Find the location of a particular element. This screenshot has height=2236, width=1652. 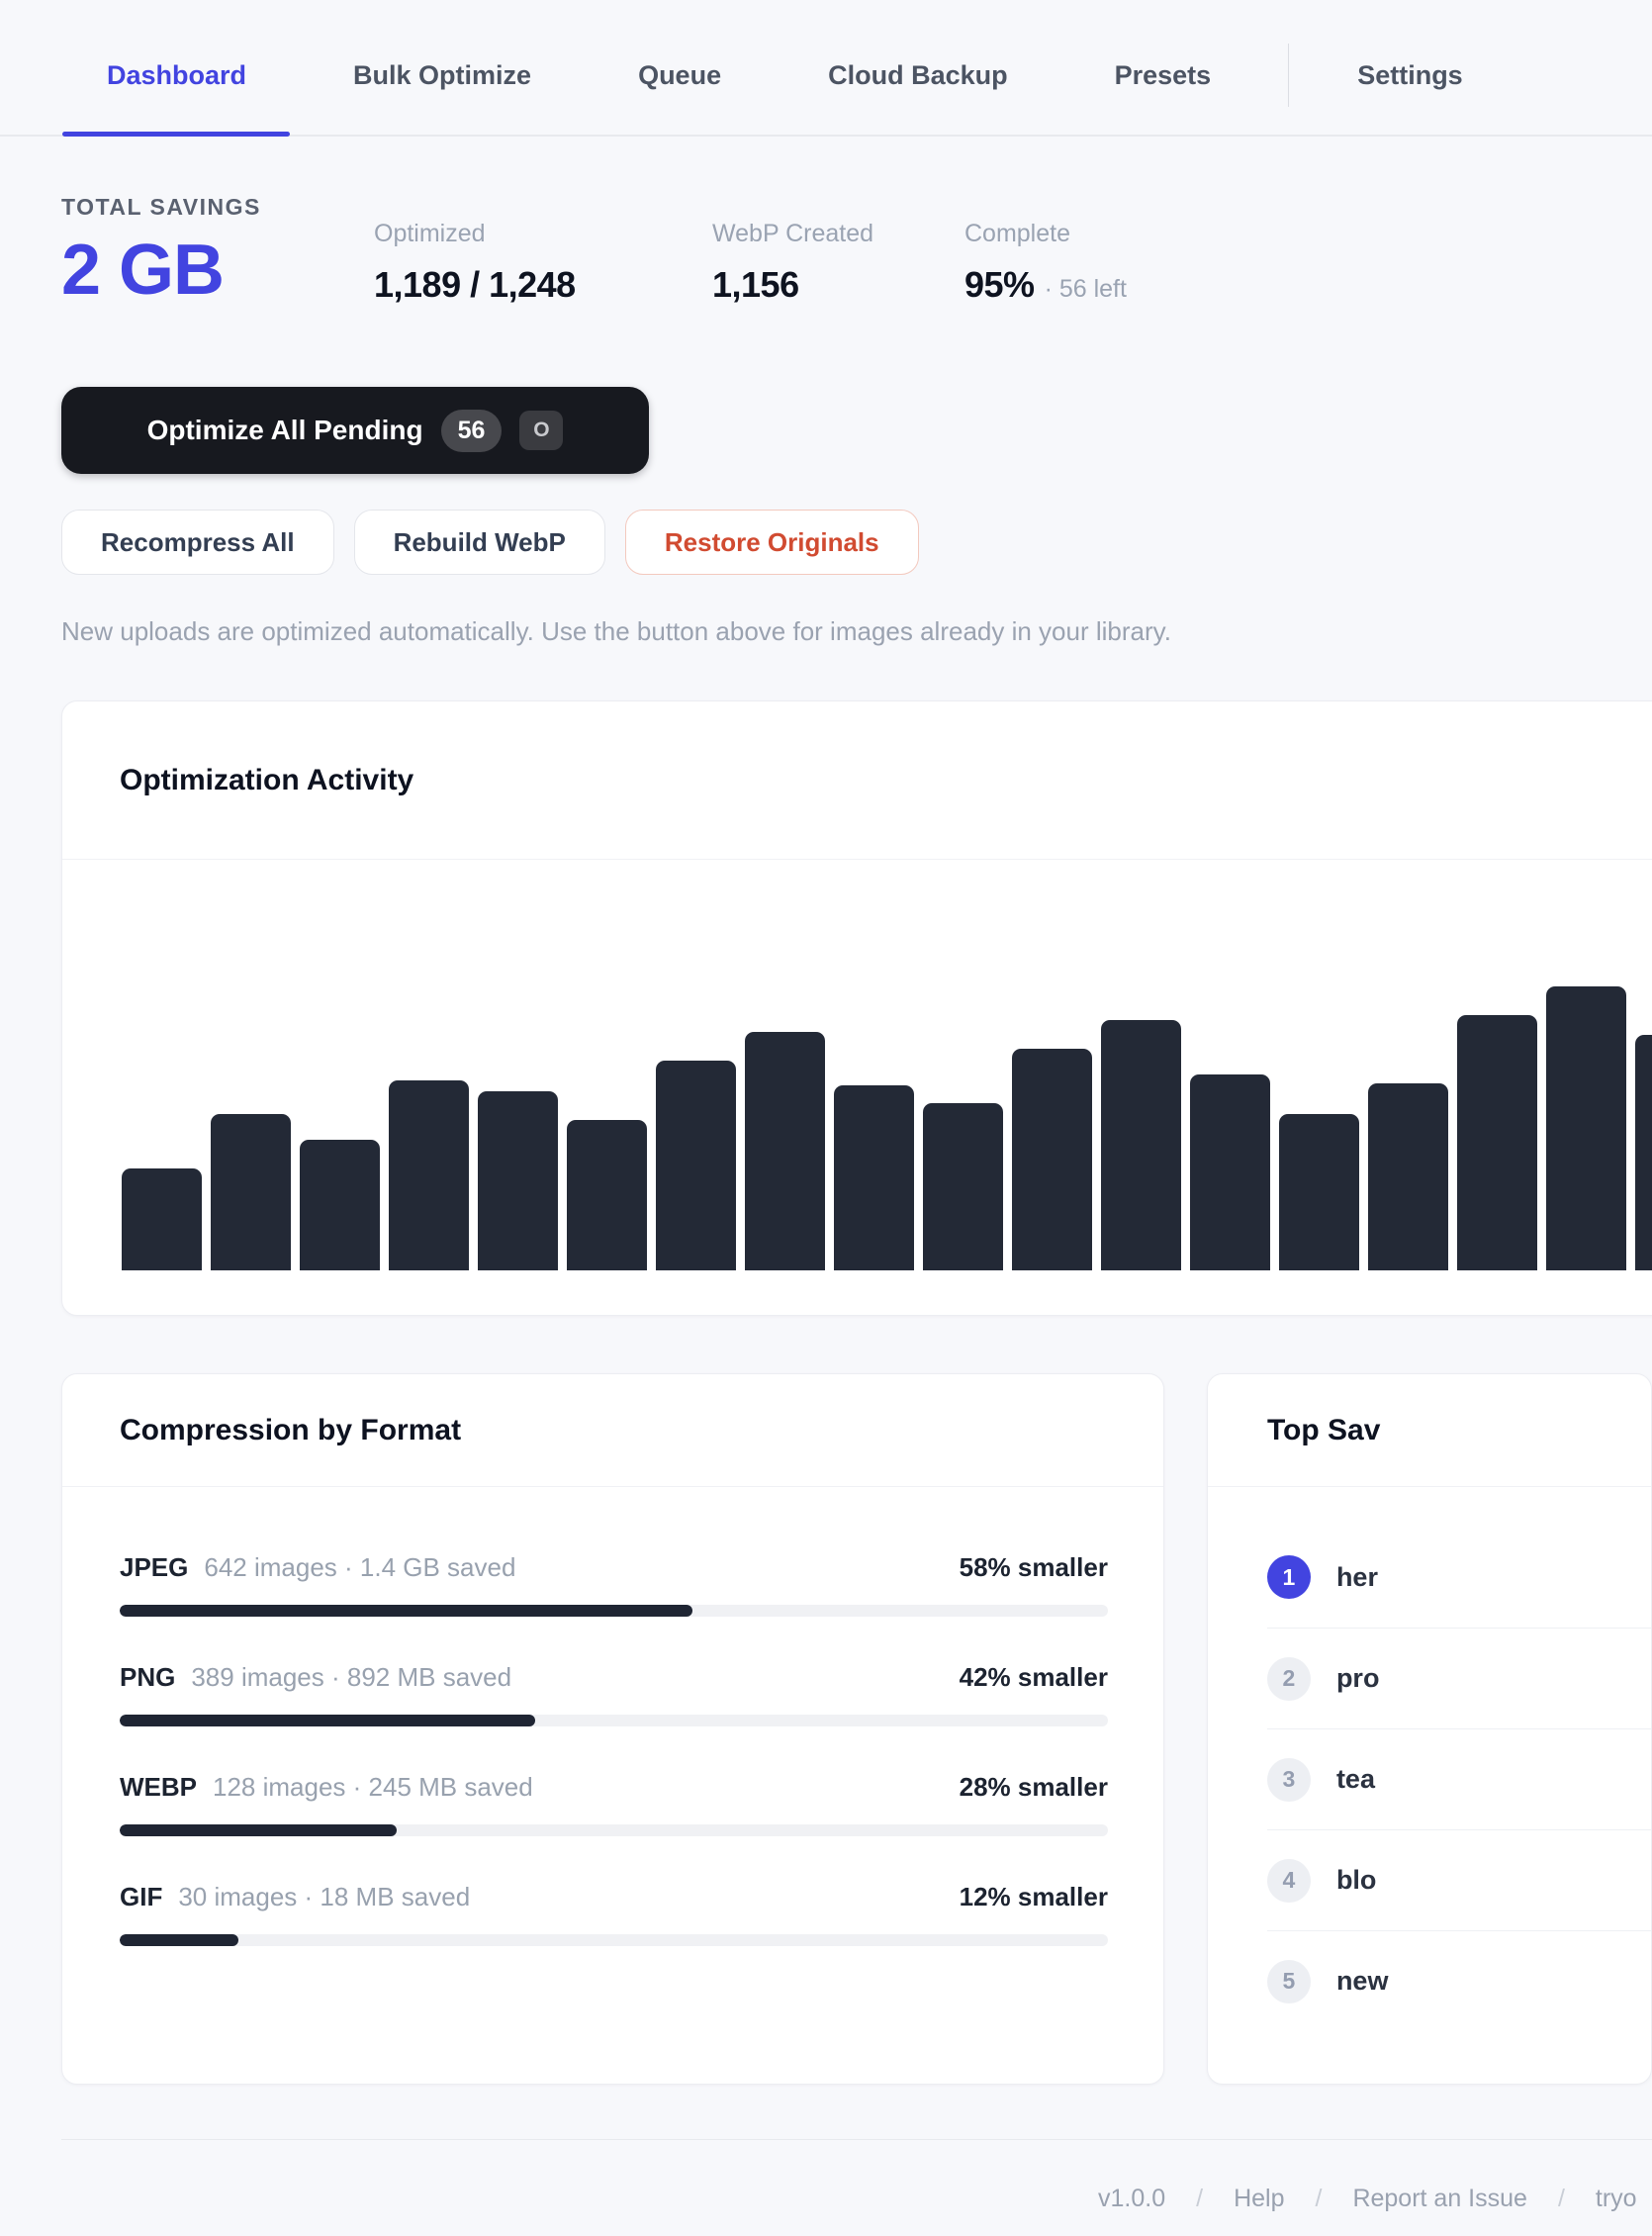

tab-presets-label: Presets is located at coordinates (1163, 74).